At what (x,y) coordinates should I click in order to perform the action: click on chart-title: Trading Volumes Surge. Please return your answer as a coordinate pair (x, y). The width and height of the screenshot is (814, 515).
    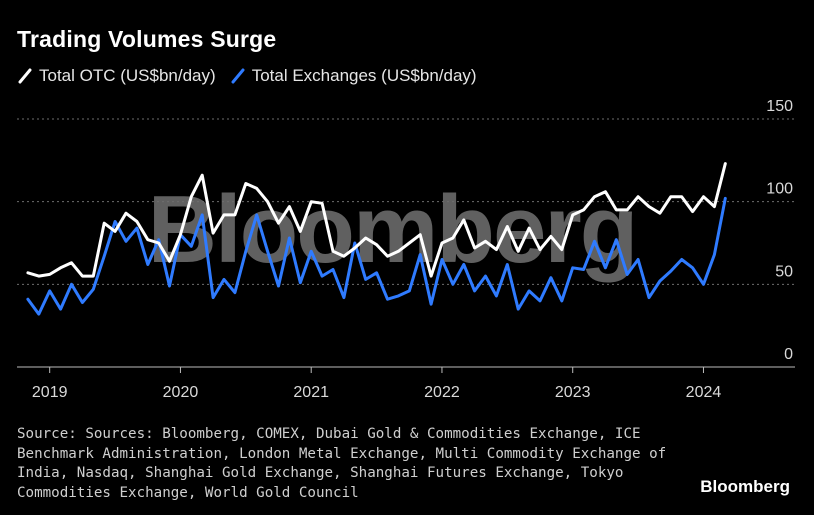
    Looking at the image, I should click on (147, 39).